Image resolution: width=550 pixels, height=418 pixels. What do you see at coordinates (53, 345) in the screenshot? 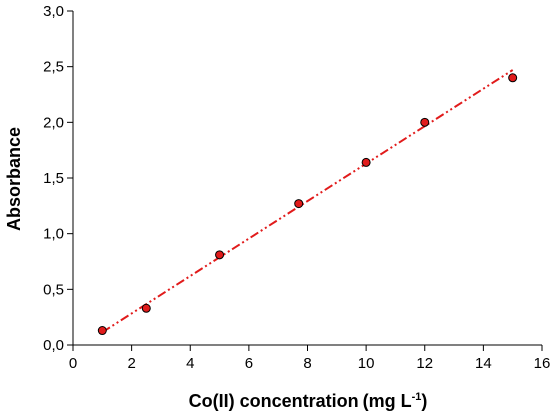
I see `y-tick-label: 0,0` at bounding box center [53, 345].